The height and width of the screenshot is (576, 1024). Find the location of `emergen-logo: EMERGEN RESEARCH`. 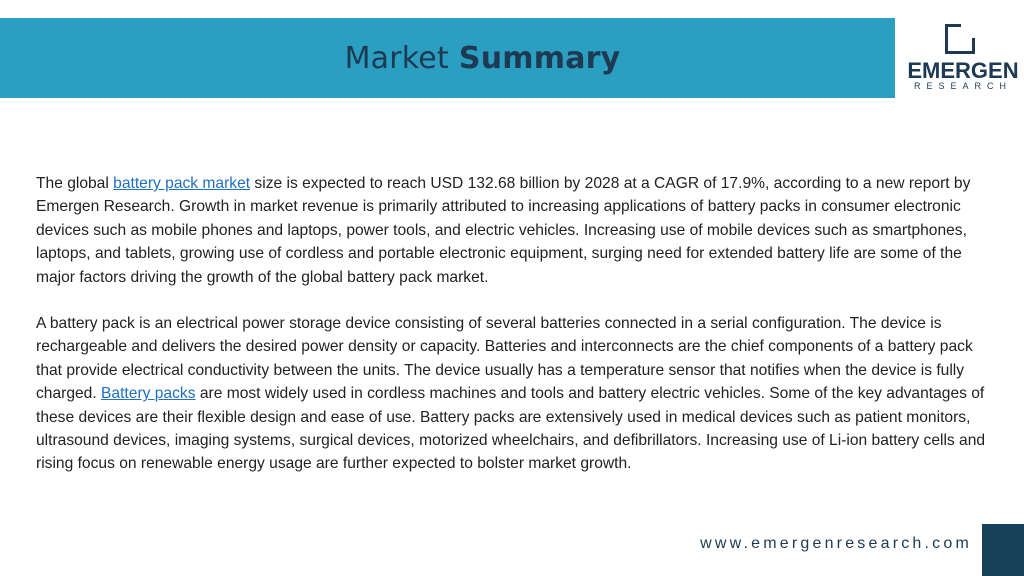

emergen-logo: EMERGEN RESEARCH is located at coordinates (962, 59).